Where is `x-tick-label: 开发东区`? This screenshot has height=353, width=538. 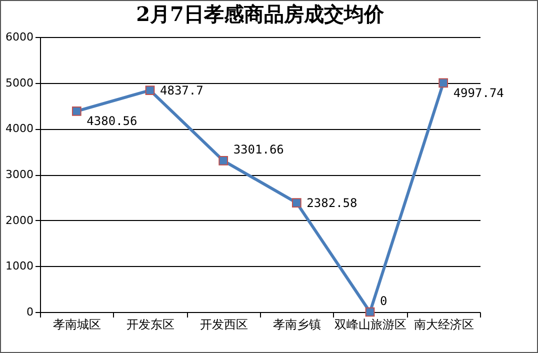
x-tick-label: 开发东区 is located at coordinates (150, 325).